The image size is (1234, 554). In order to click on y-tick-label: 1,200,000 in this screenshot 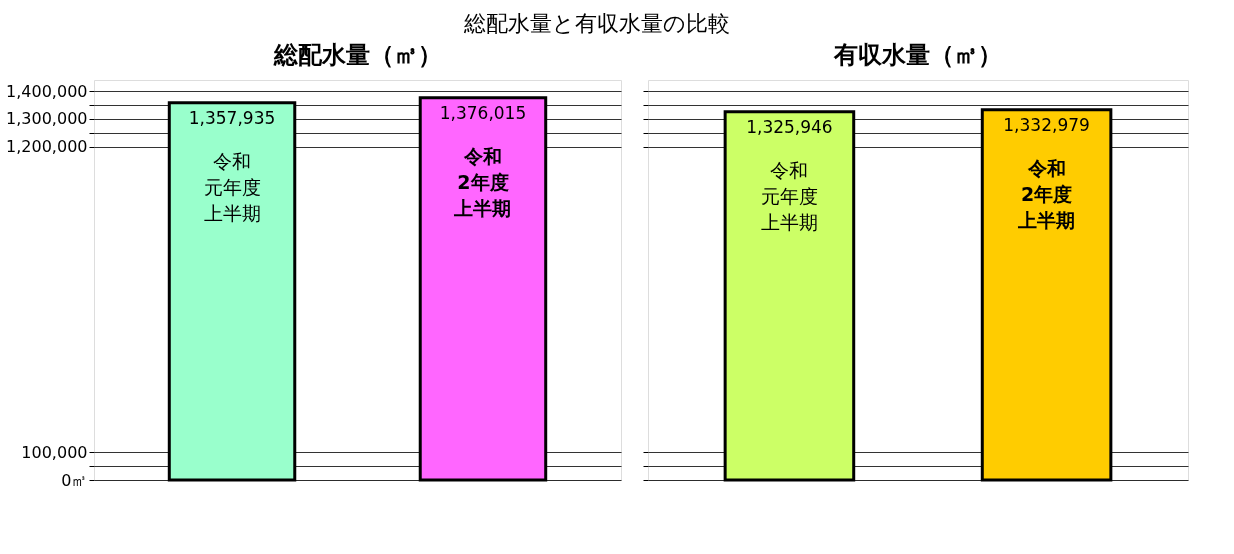, I will do `click(47, 147)`.